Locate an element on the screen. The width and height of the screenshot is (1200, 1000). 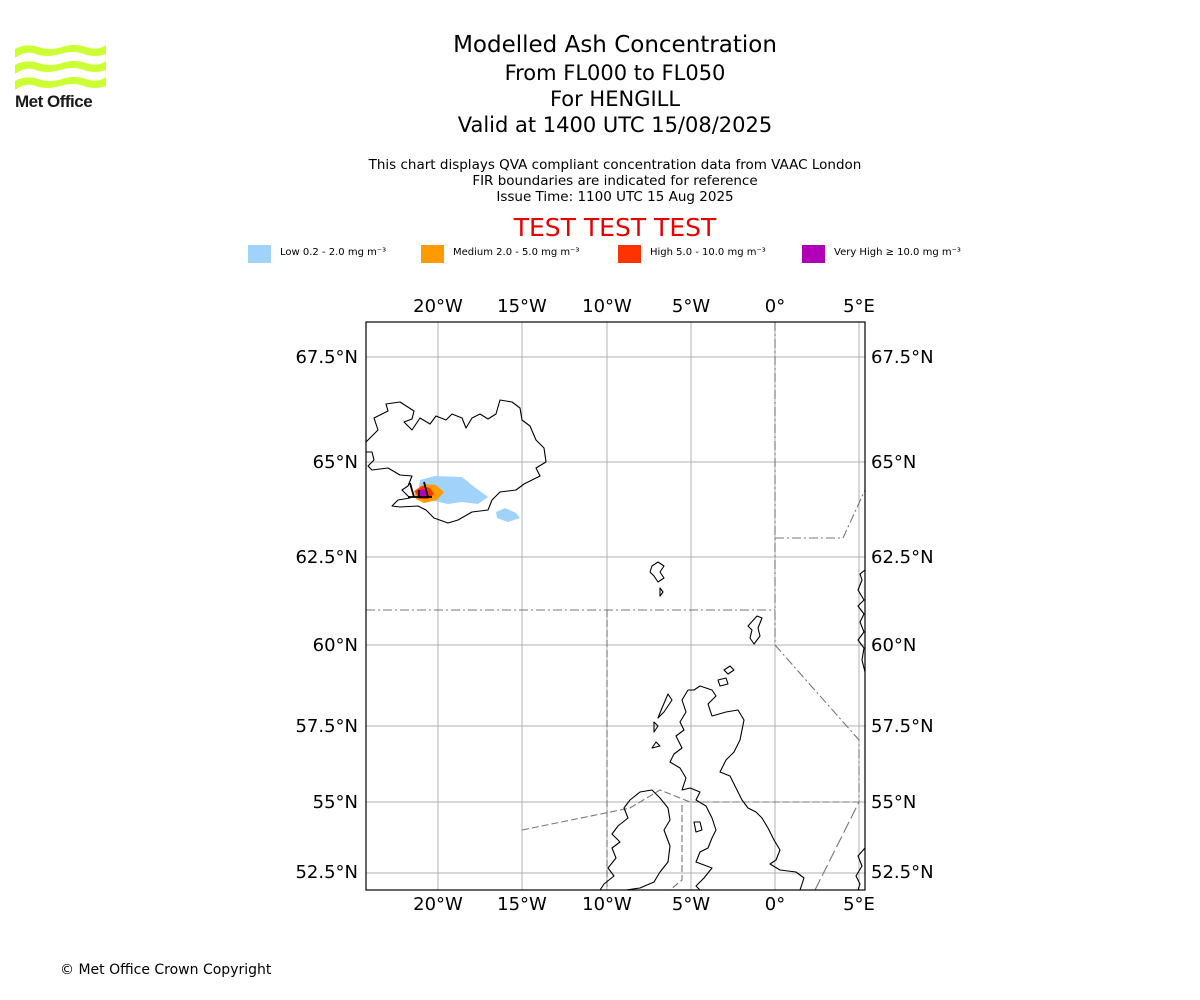
iceland-coast is located at coordinates (456, 461).